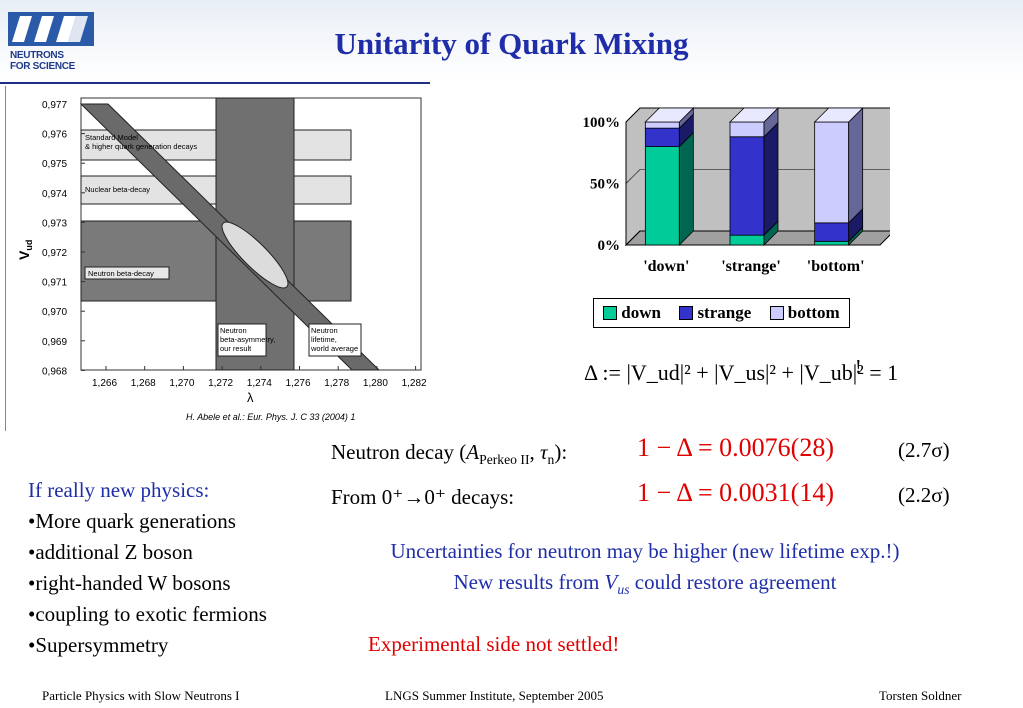 This screenshot has height=708, width=1023. I want to click on chart-categories: 'down' 'strange' 'bottom', so click(753, 266).